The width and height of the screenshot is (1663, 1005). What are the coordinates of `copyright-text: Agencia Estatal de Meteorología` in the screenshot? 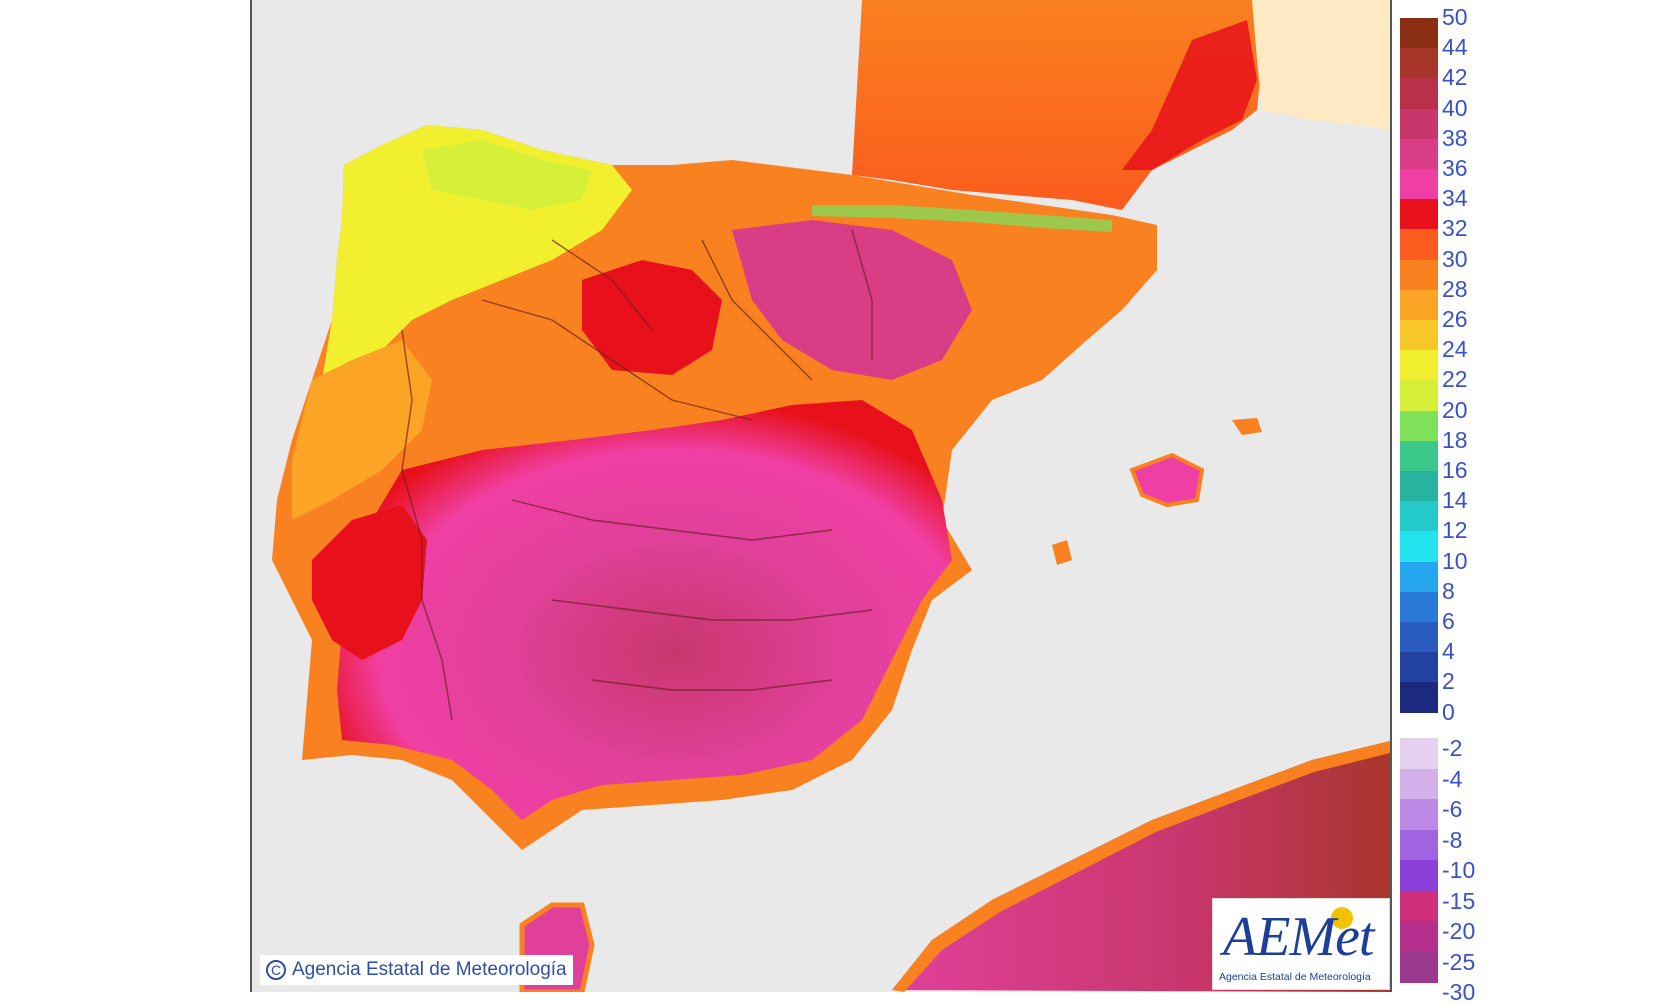 It's located at (429, 969).